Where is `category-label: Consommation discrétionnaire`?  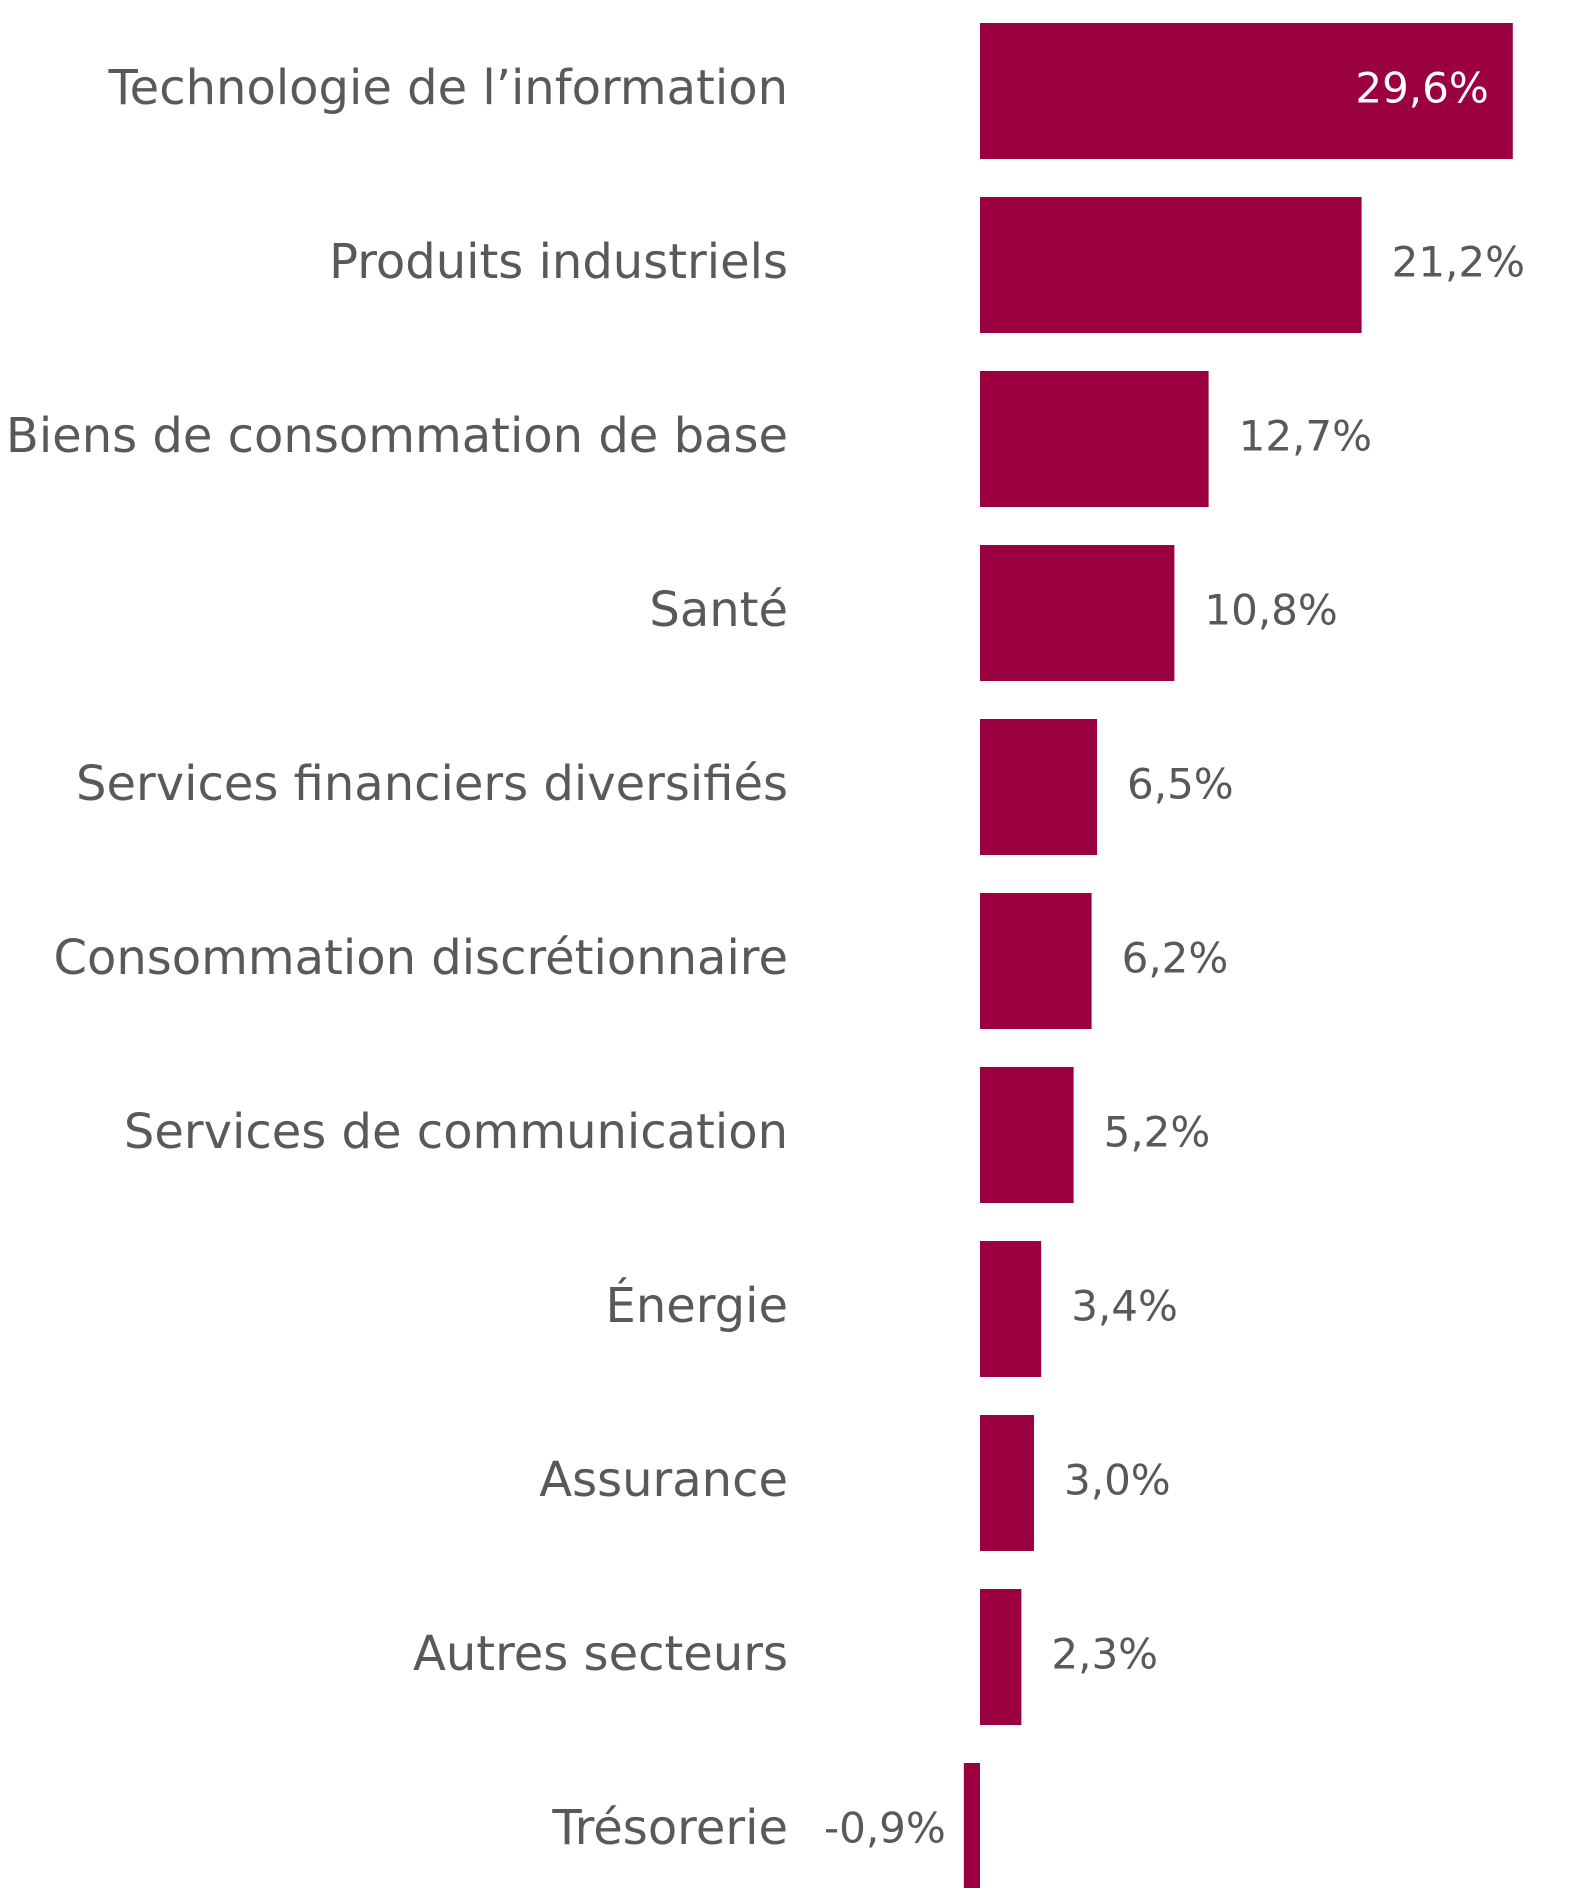
category-label: Consommation discrétionnaire is located at coordinates (420, 958).